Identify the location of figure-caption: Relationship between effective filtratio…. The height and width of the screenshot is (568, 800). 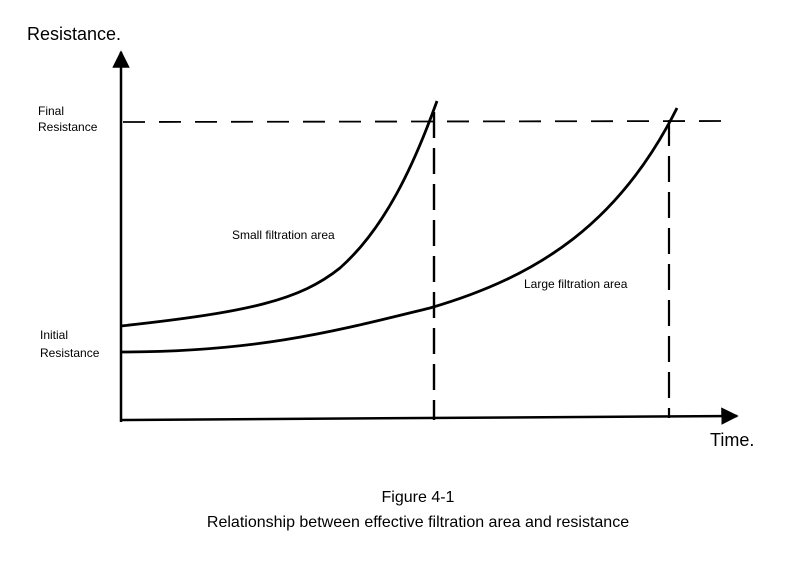
(418, 522).